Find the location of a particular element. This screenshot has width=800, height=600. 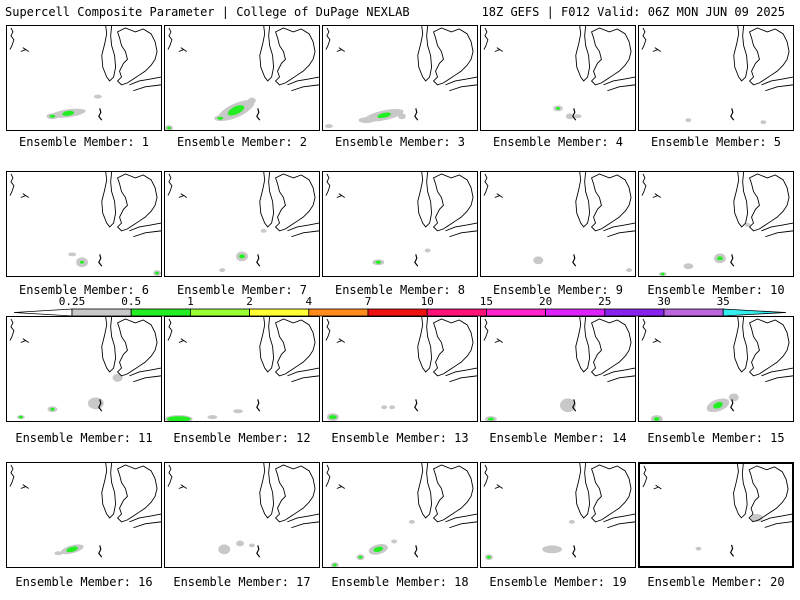

ensemble-member-label: Ensemble Member: 16 is located at coordinates (84, 582).